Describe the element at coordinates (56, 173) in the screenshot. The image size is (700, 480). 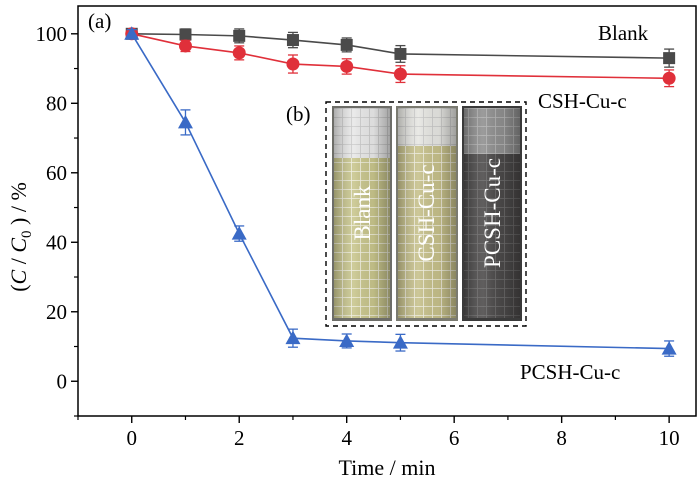
I see `y-tick-label-3: 60` at that location.